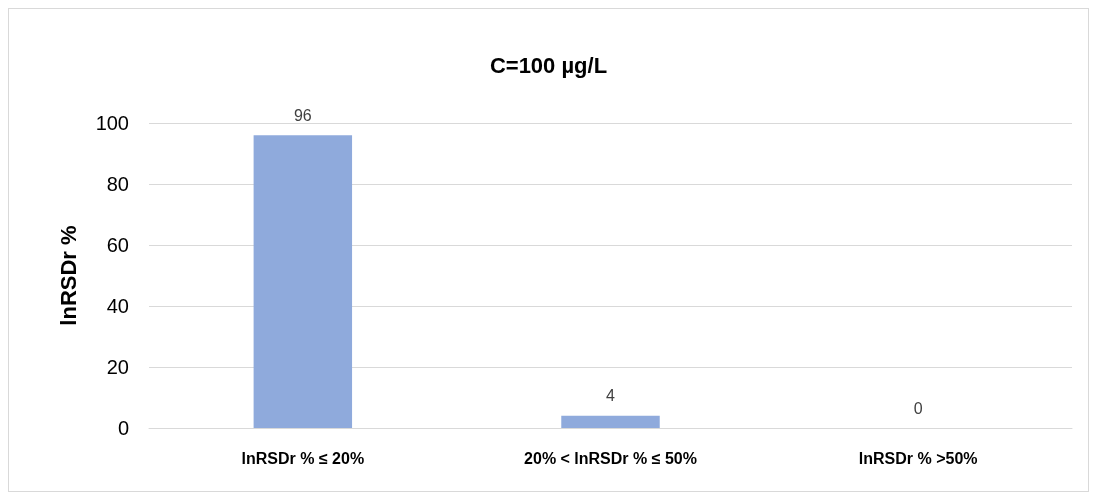 Image resolution: width=1097 pixels, height=500 pixels. What do you see at coordinates (918, 458) in the screenshot?
I see `x-tick-label: lnRSDr % >50%` at bounding box center [918, 458].